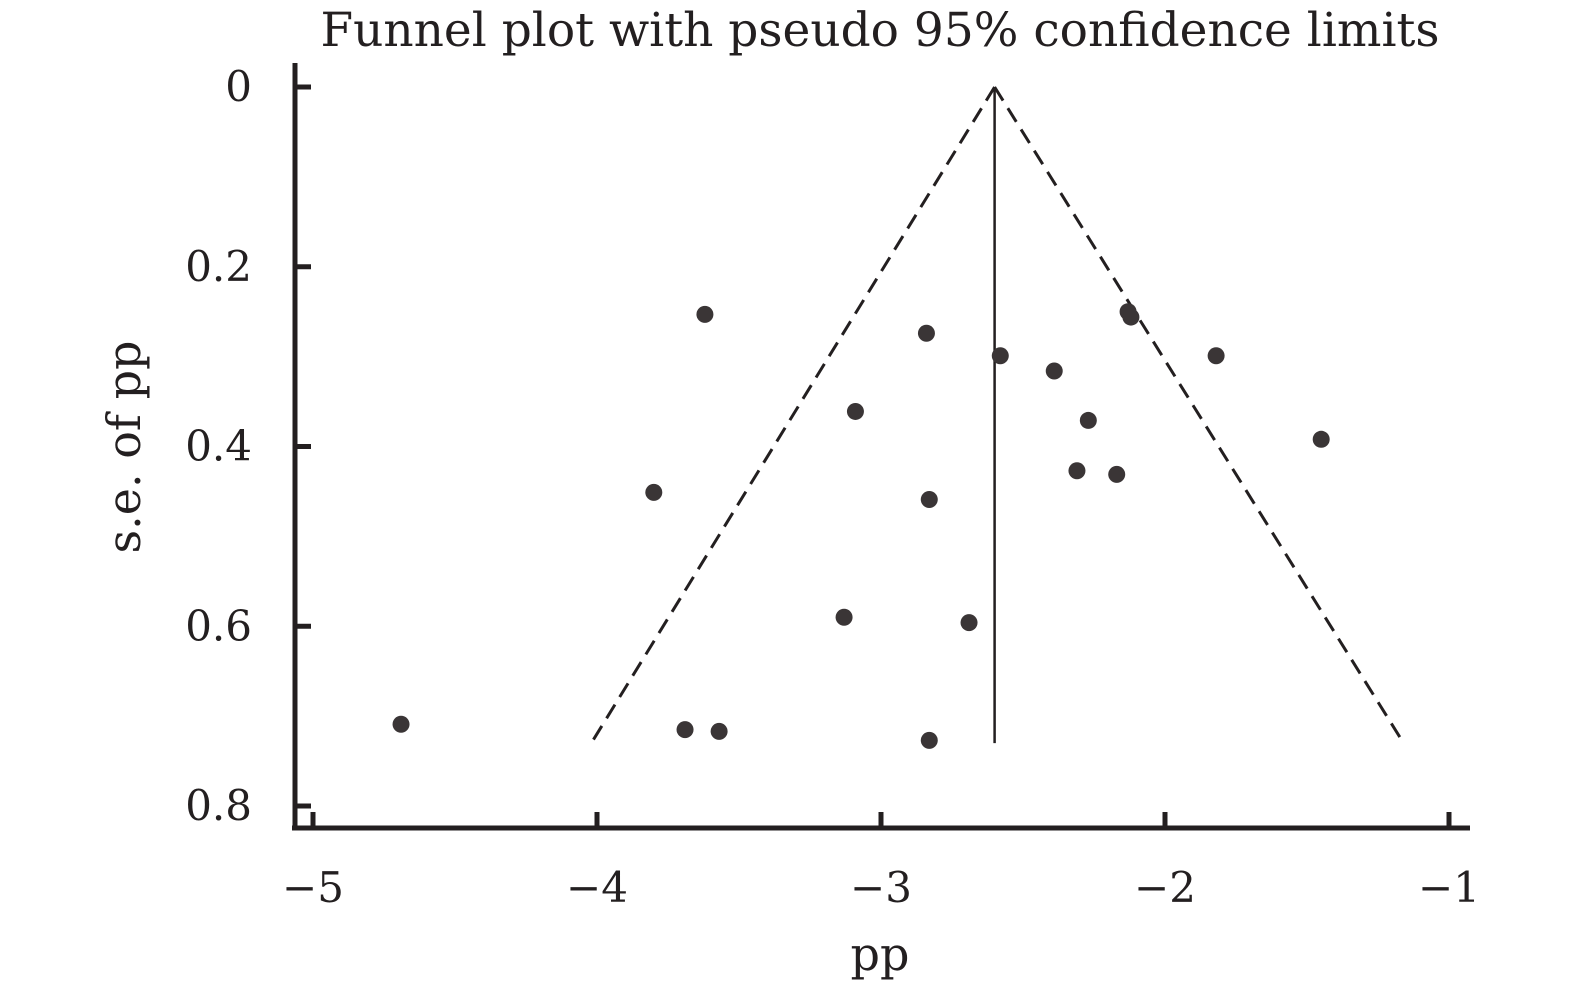 This screenshot has height=994, width=1575. I want to click on x-tick-label-1: −4, so click(597, 887).